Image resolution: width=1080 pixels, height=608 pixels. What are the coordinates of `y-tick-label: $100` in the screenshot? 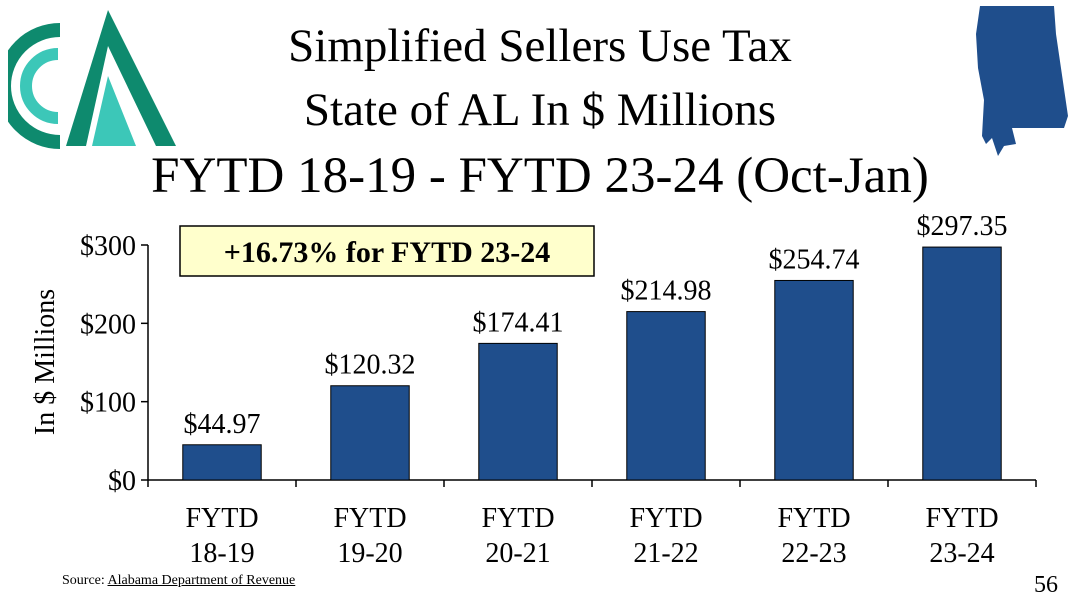 It's located at (108, 403).